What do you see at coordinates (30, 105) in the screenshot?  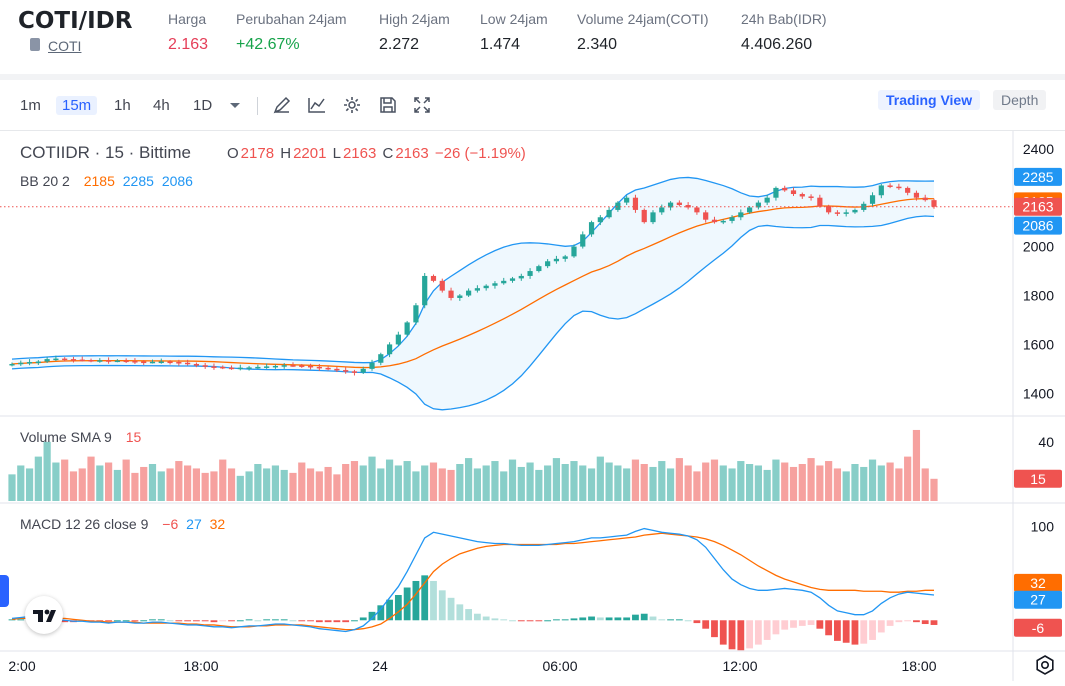 I see `timeframe-1m: 1m` at bounding box center [30, 105].